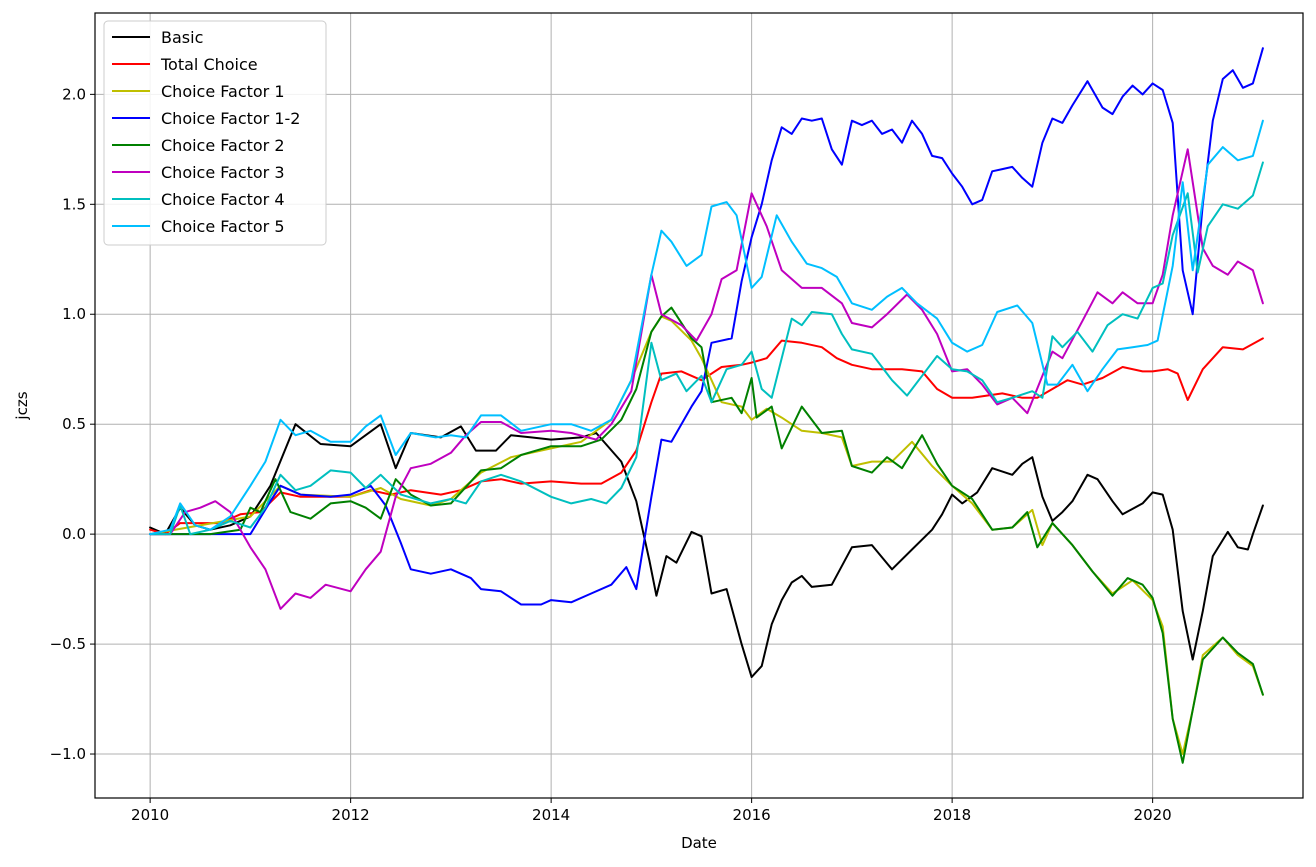 This screenshot has width=1316, height=867. What do you see at coordinates (223, 145) in the screenshot?
I see `legend-label-choice-factor-2: Choice Factor 2` at bounding box center [223, 145].